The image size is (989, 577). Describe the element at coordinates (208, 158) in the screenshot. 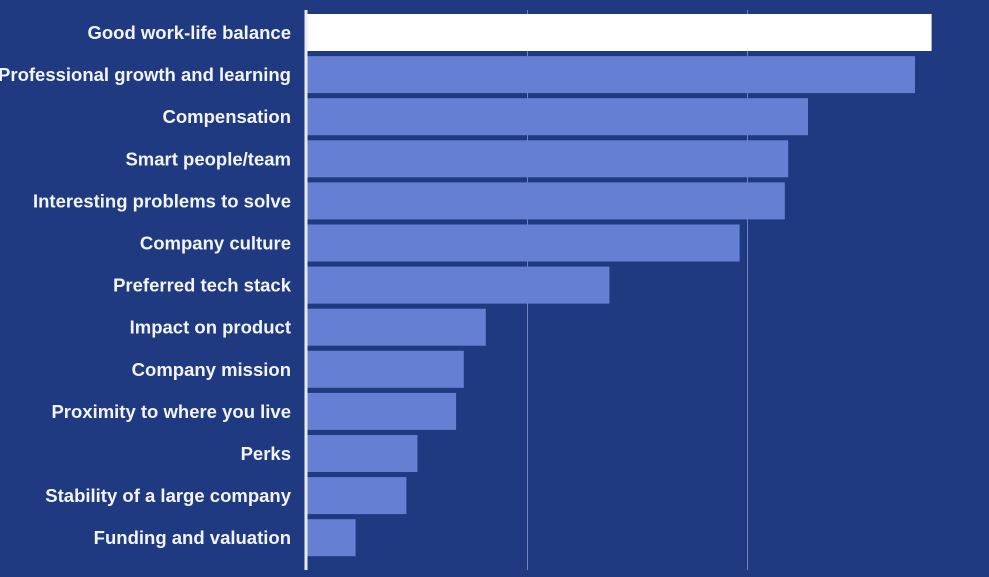

I see `category-label-smart-people-team: Smart people/team` at that location.